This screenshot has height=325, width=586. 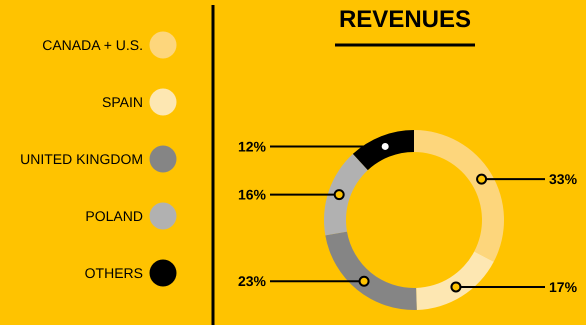 I want to click on data-label: 33%, so click(x=563, y=179).